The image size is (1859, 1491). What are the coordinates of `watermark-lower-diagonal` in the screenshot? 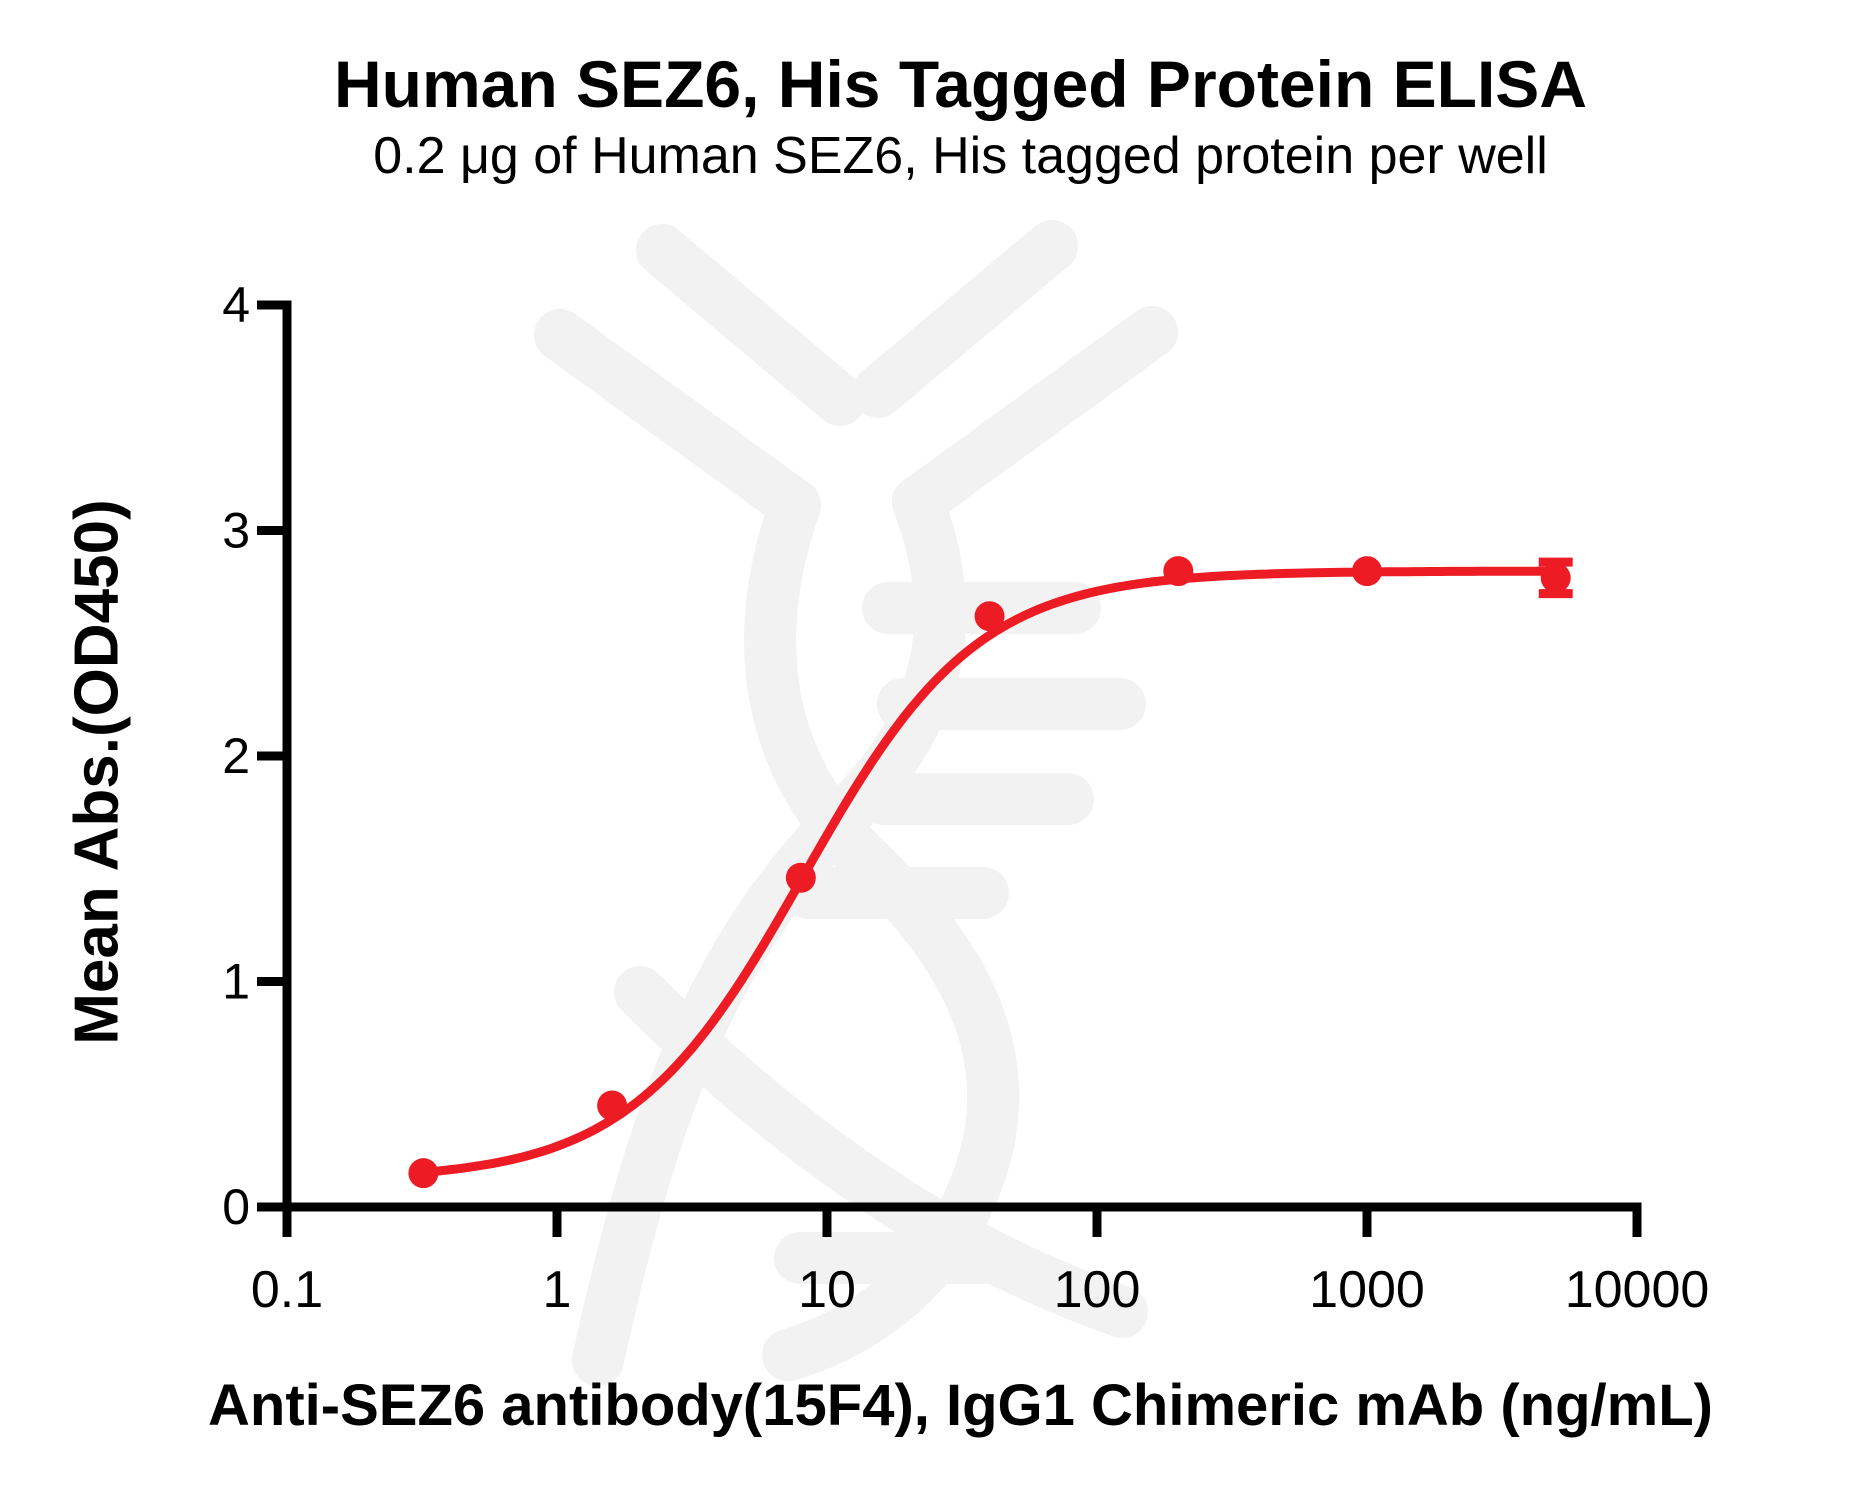 It's located at (881, 1152).